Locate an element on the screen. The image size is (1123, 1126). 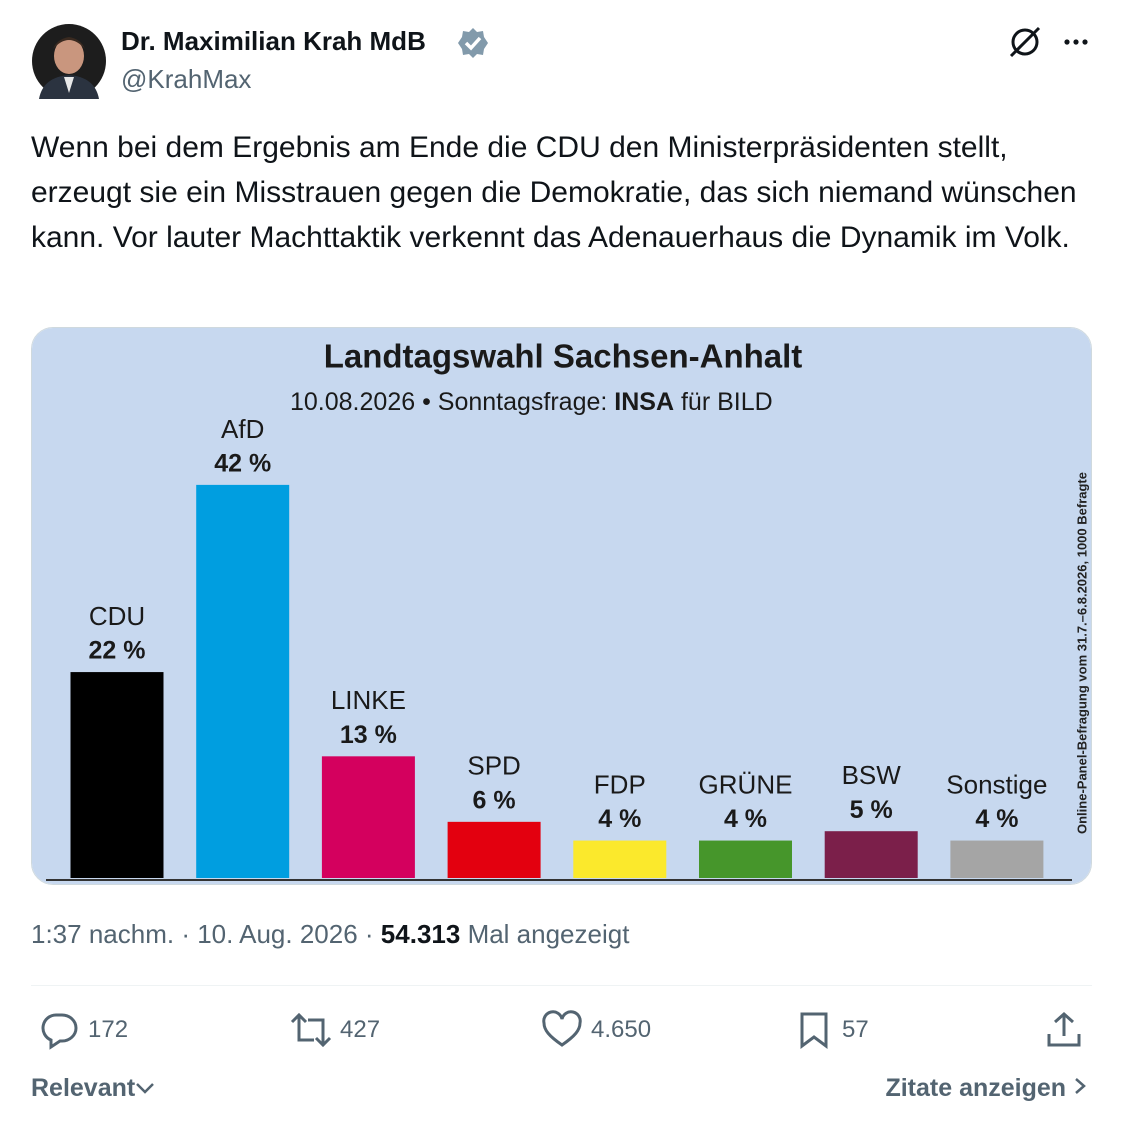
reply-icon is located at coordinates (60, 1030).